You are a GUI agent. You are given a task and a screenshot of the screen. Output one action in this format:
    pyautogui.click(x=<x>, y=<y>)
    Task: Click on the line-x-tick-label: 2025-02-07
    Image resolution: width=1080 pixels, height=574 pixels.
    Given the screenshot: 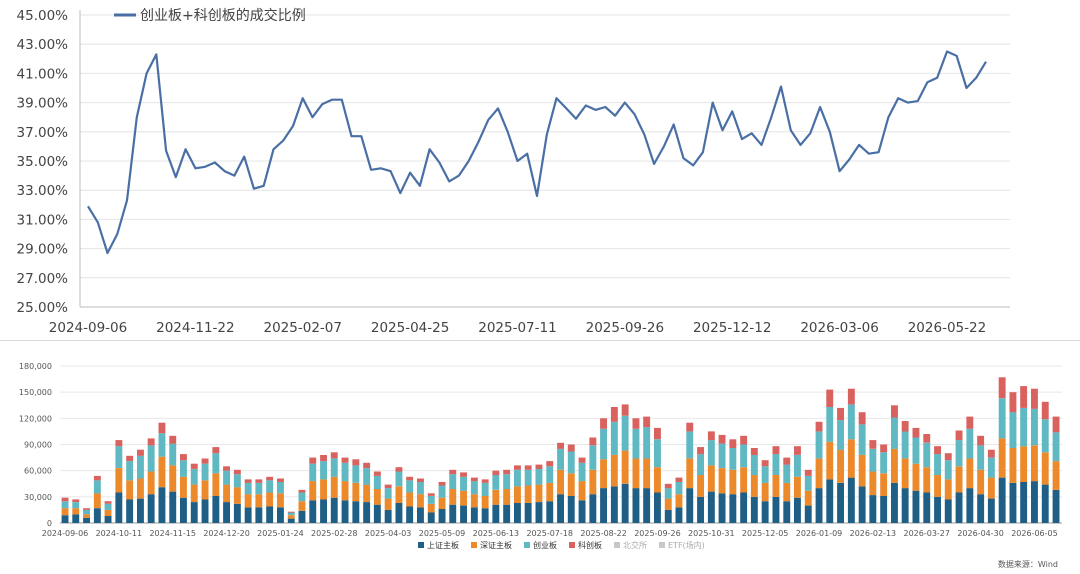 What is the action you would take?
    pyautogui.click(x=303, y=328)
    